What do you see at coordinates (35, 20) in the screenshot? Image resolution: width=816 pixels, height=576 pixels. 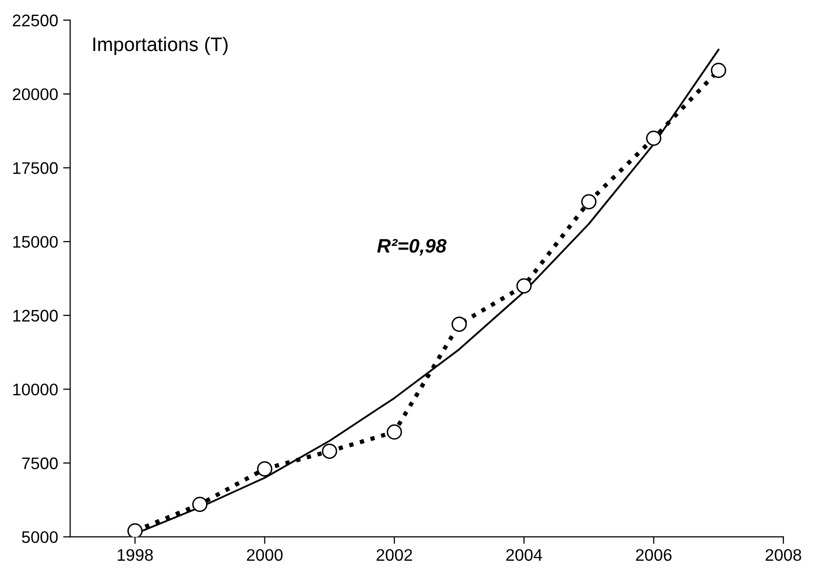 I see `y-tick-label: 22500` at bounding box center [35, 20].